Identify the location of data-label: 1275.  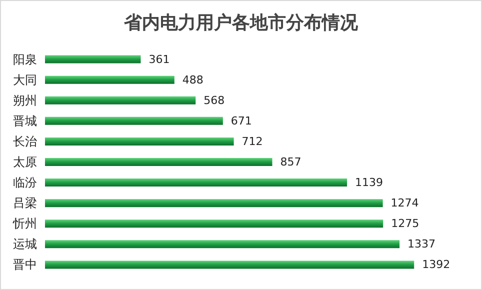
(405, 223).